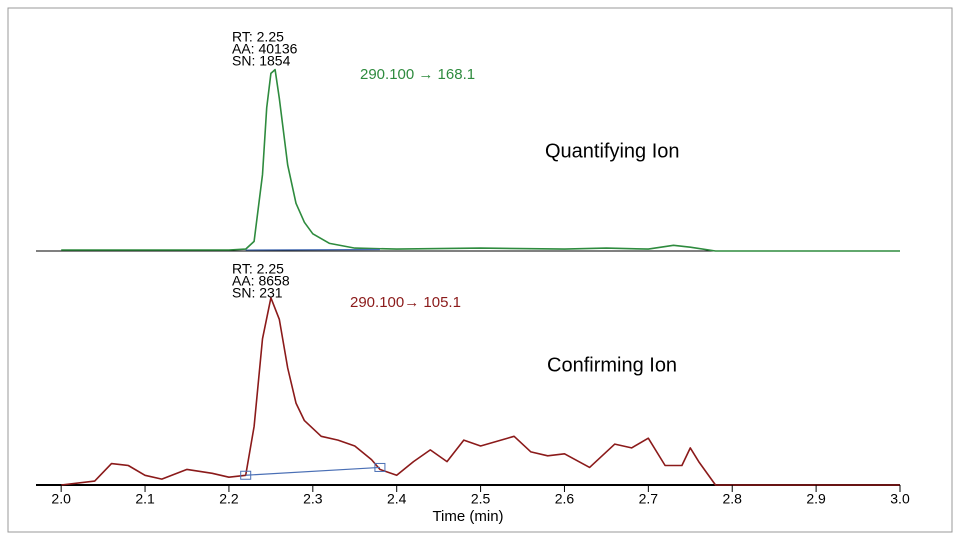 The height and width of the screenshot is (545, 960). I want to click on peak-label: AA: 8658, so click(261, 281).